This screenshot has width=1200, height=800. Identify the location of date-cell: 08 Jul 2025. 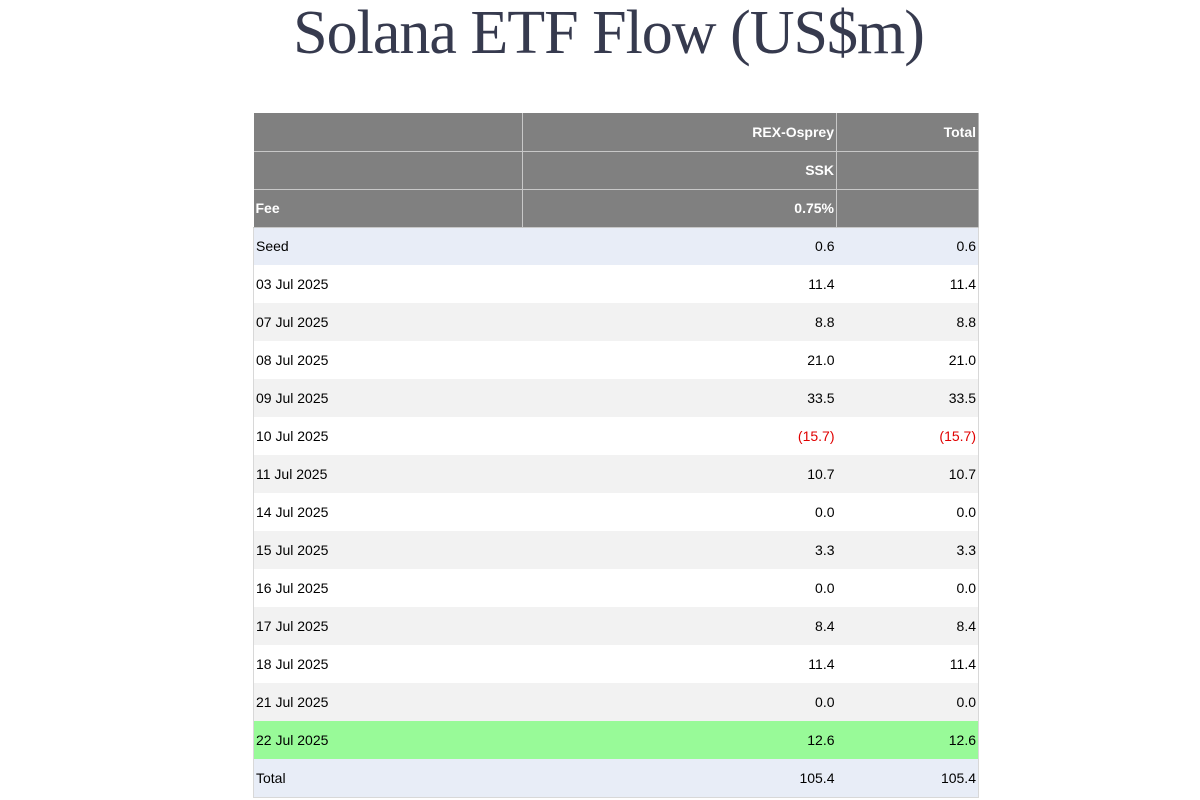
(388, 360).